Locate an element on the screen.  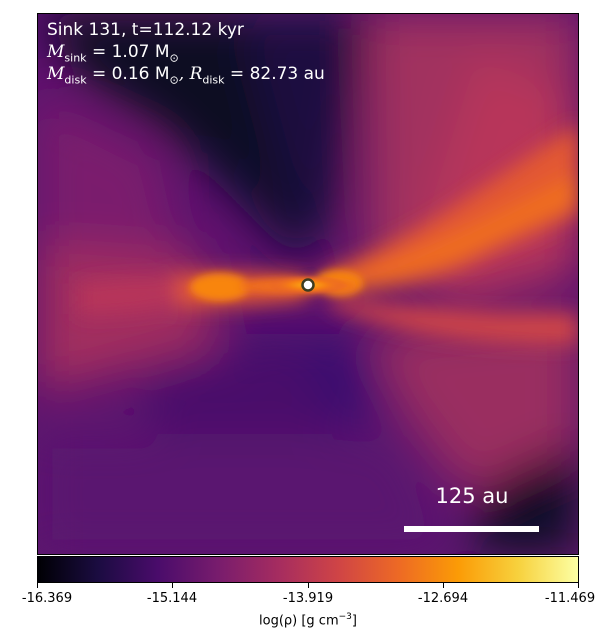
scale-bar is located at coordinates (471, 529).